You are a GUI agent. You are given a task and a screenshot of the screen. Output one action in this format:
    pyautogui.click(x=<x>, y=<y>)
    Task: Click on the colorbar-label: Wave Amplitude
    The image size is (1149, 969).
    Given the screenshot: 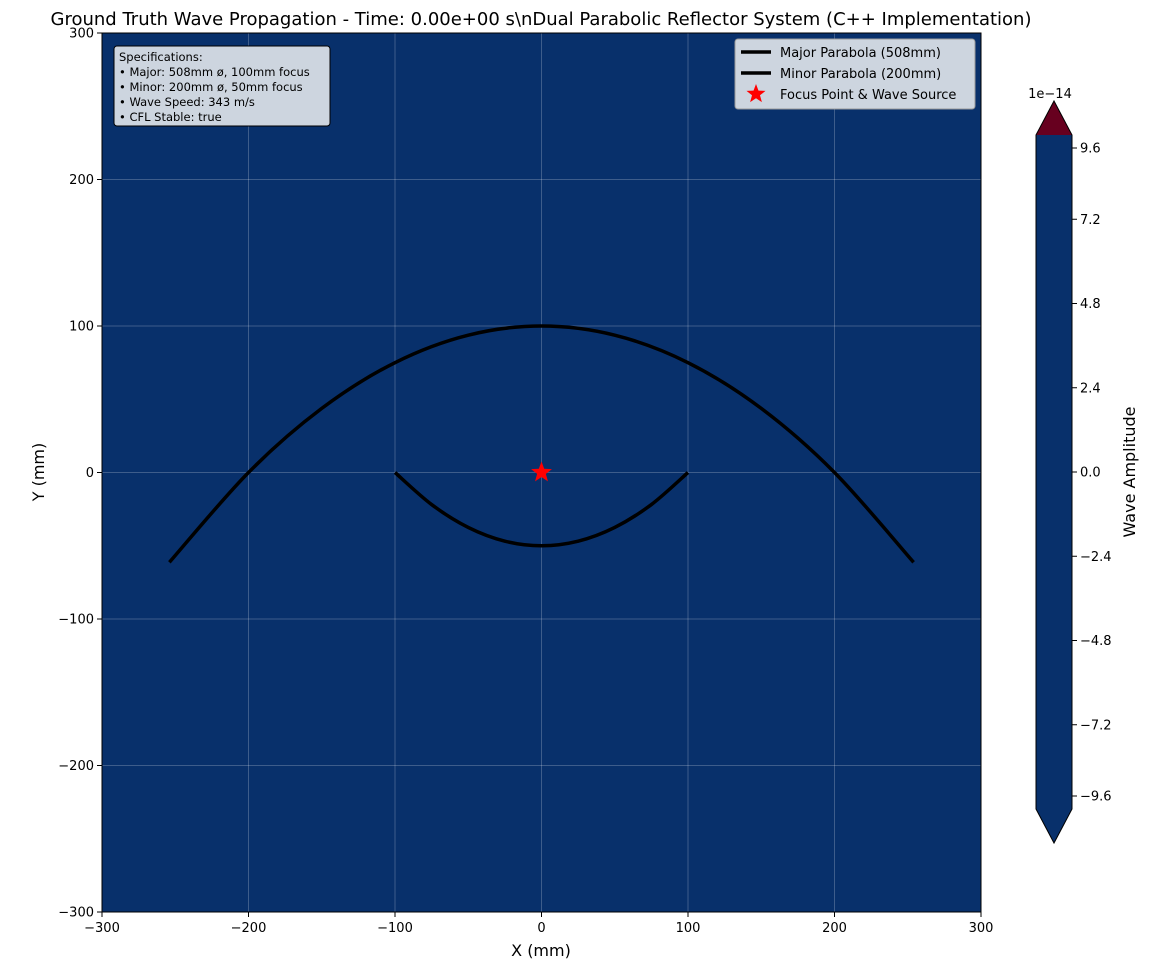 What is the action you would take?
    pyautogui.click(x=1129, y=472)
    